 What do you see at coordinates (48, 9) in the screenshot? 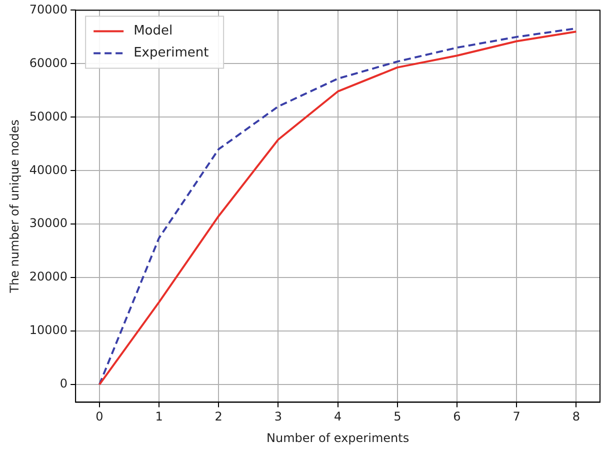
I see `y-tick-label: 70000` at bounding box center [48, 9].